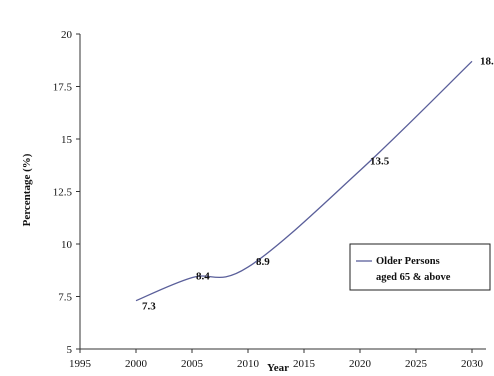 The height and width of the screenshot is (376, 494). What do you see at coordinates (203, 277) in the screenshot?
I see `data-label: 8.4` at bounding box center [203, 277].